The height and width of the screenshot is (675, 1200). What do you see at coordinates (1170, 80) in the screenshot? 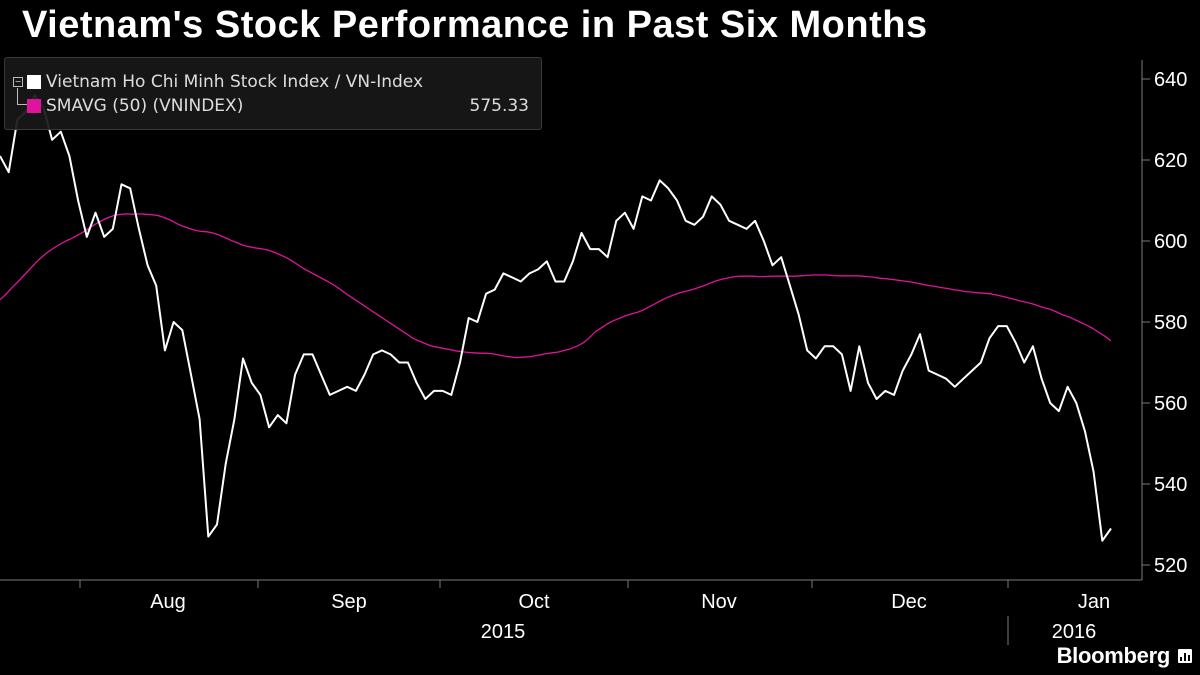
I see `y-tick-label: 640` at bounding box center [1170, 80].